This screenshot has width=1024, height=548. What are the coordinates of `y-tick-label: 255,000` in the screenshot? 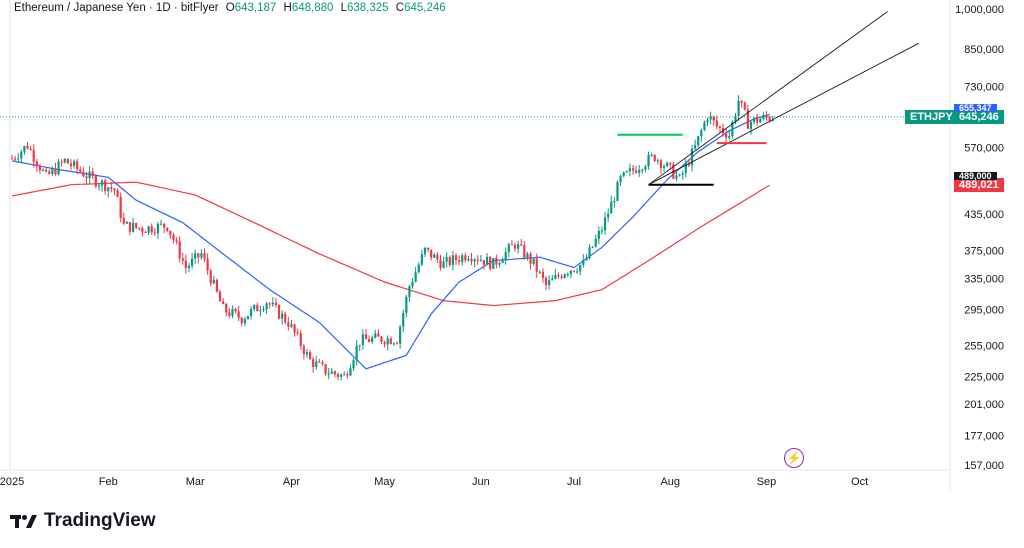 It's located at (984, 347).